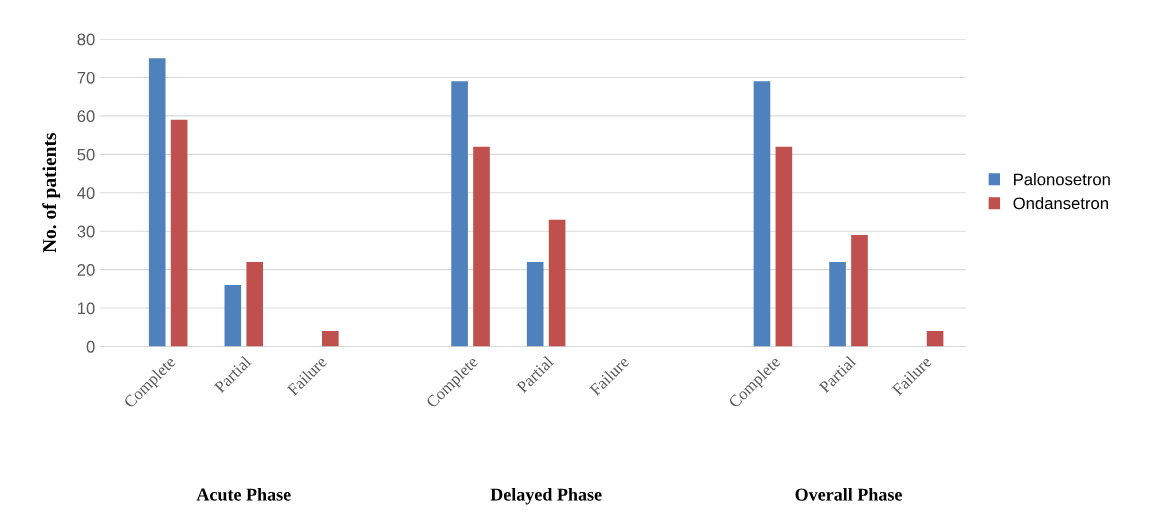 This screenshot has width=1151, height=521. I want to click on y-tick-label: 70, so click(86, 77).